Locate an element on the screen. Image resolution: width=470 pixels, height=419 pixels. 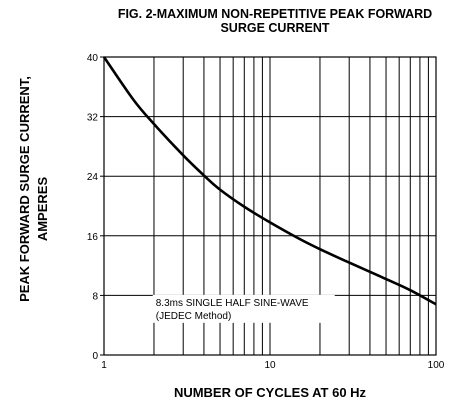
annotation-line2: (JEDEC Method) is located at coordinates (194, 316).